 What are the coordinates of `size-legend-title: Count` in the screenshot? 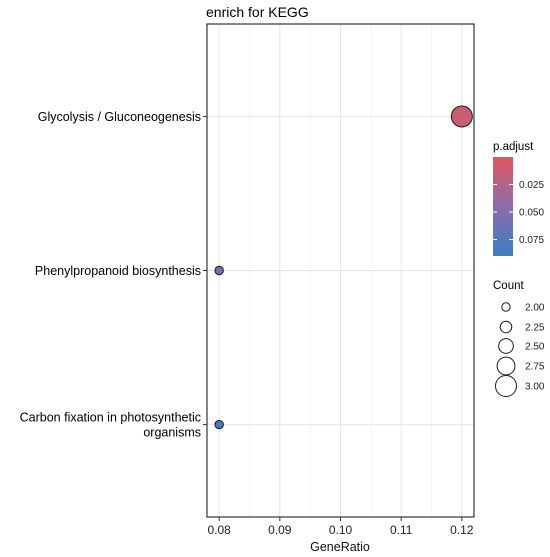 It's located at (508, 286).